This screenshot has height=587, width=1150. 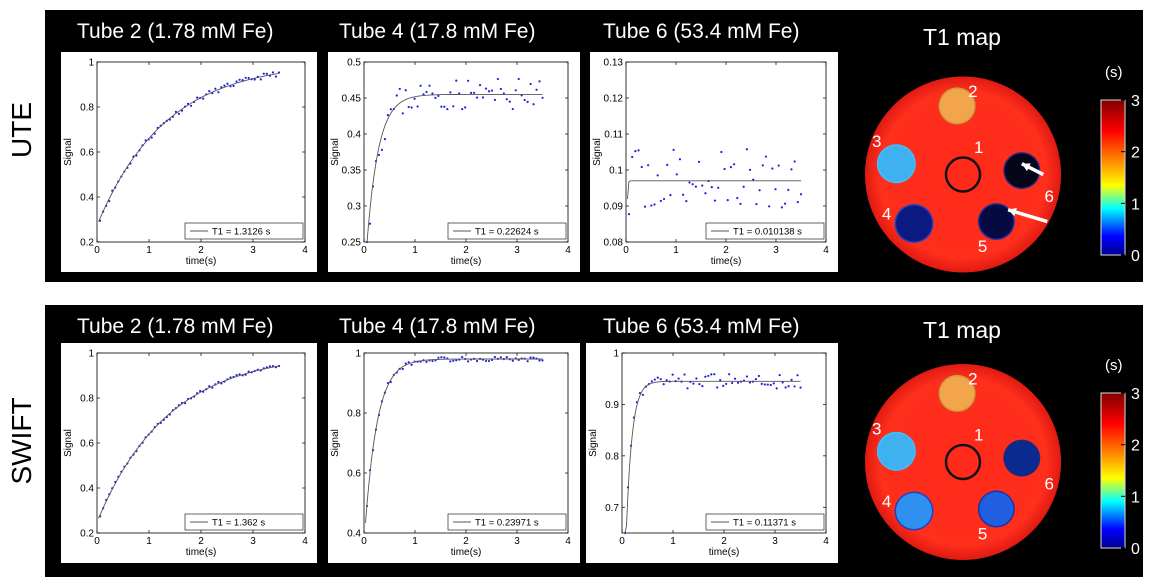 What do you see at coordinates (437, 326) in the screenshot?
I see `swift-plot2-title: Tube 4 (17.8 mM Fe)` at bounding box center [437, 326].